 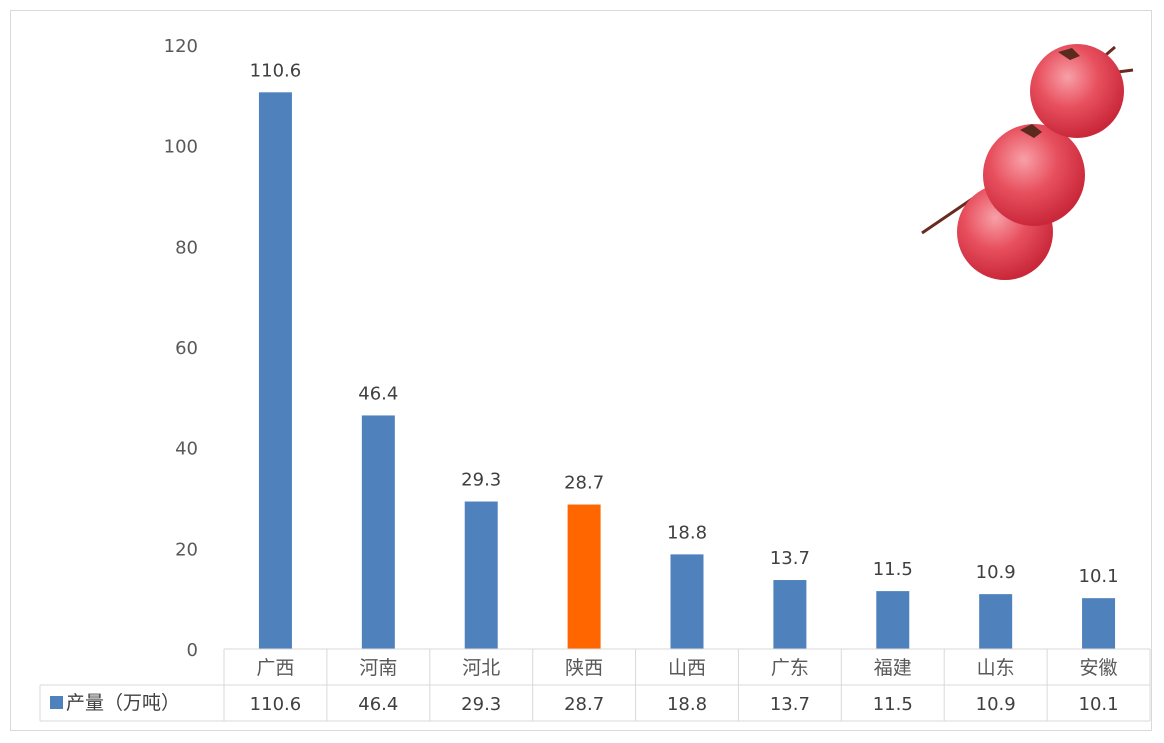 I want to click on table-value: 18.8, so click(x=687, y=704).